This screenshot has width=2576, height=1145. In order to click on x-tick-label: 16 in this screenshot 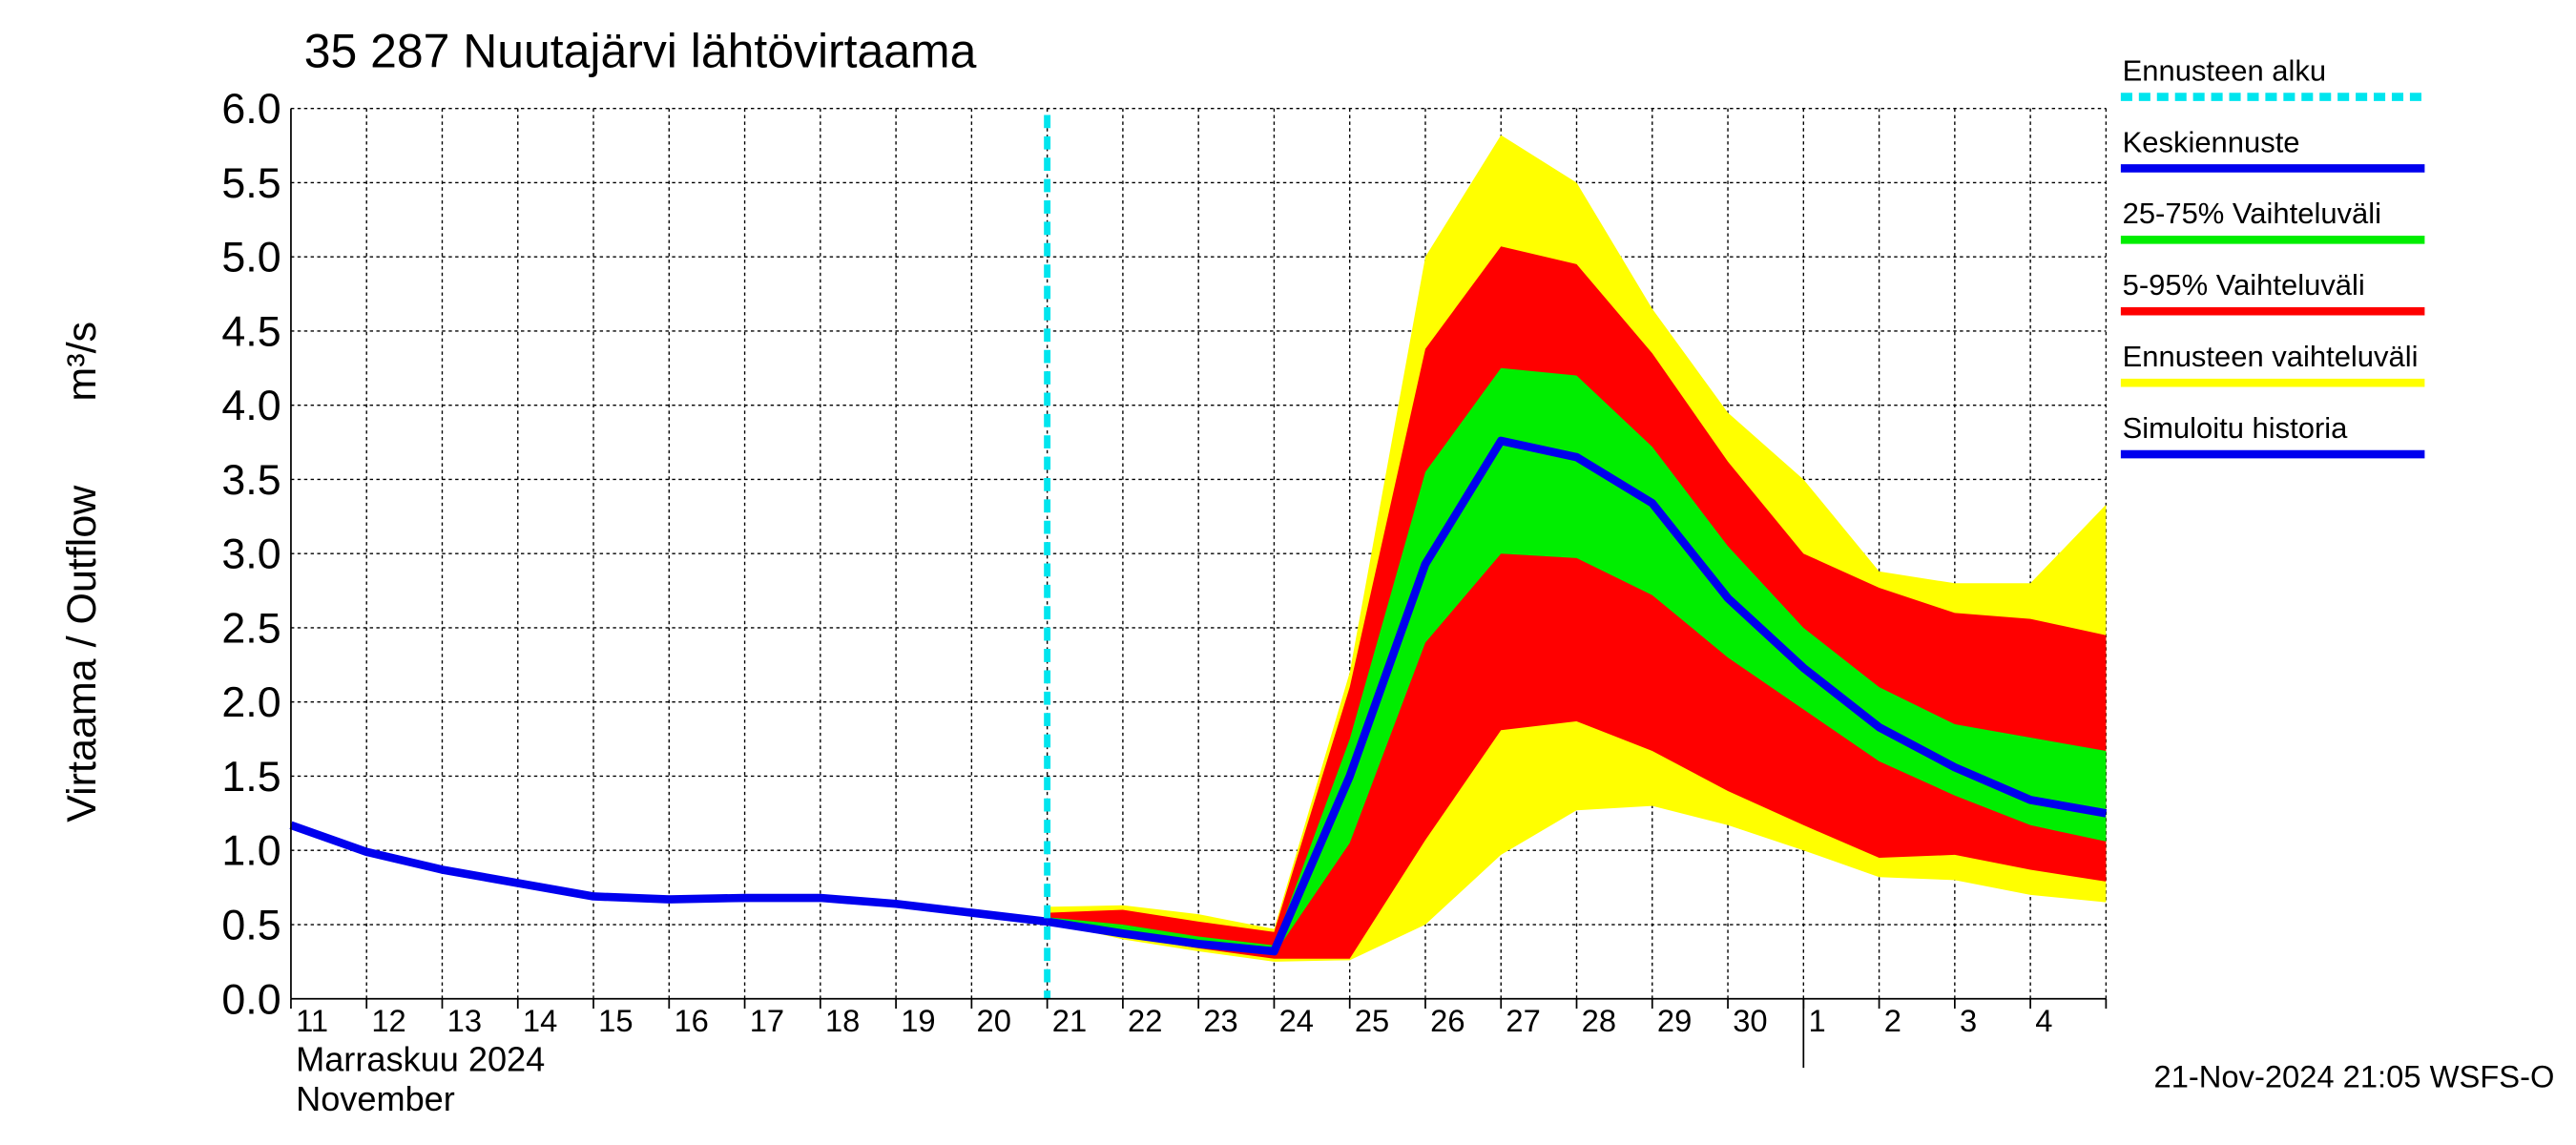, I will do `click(691, 1021)`.